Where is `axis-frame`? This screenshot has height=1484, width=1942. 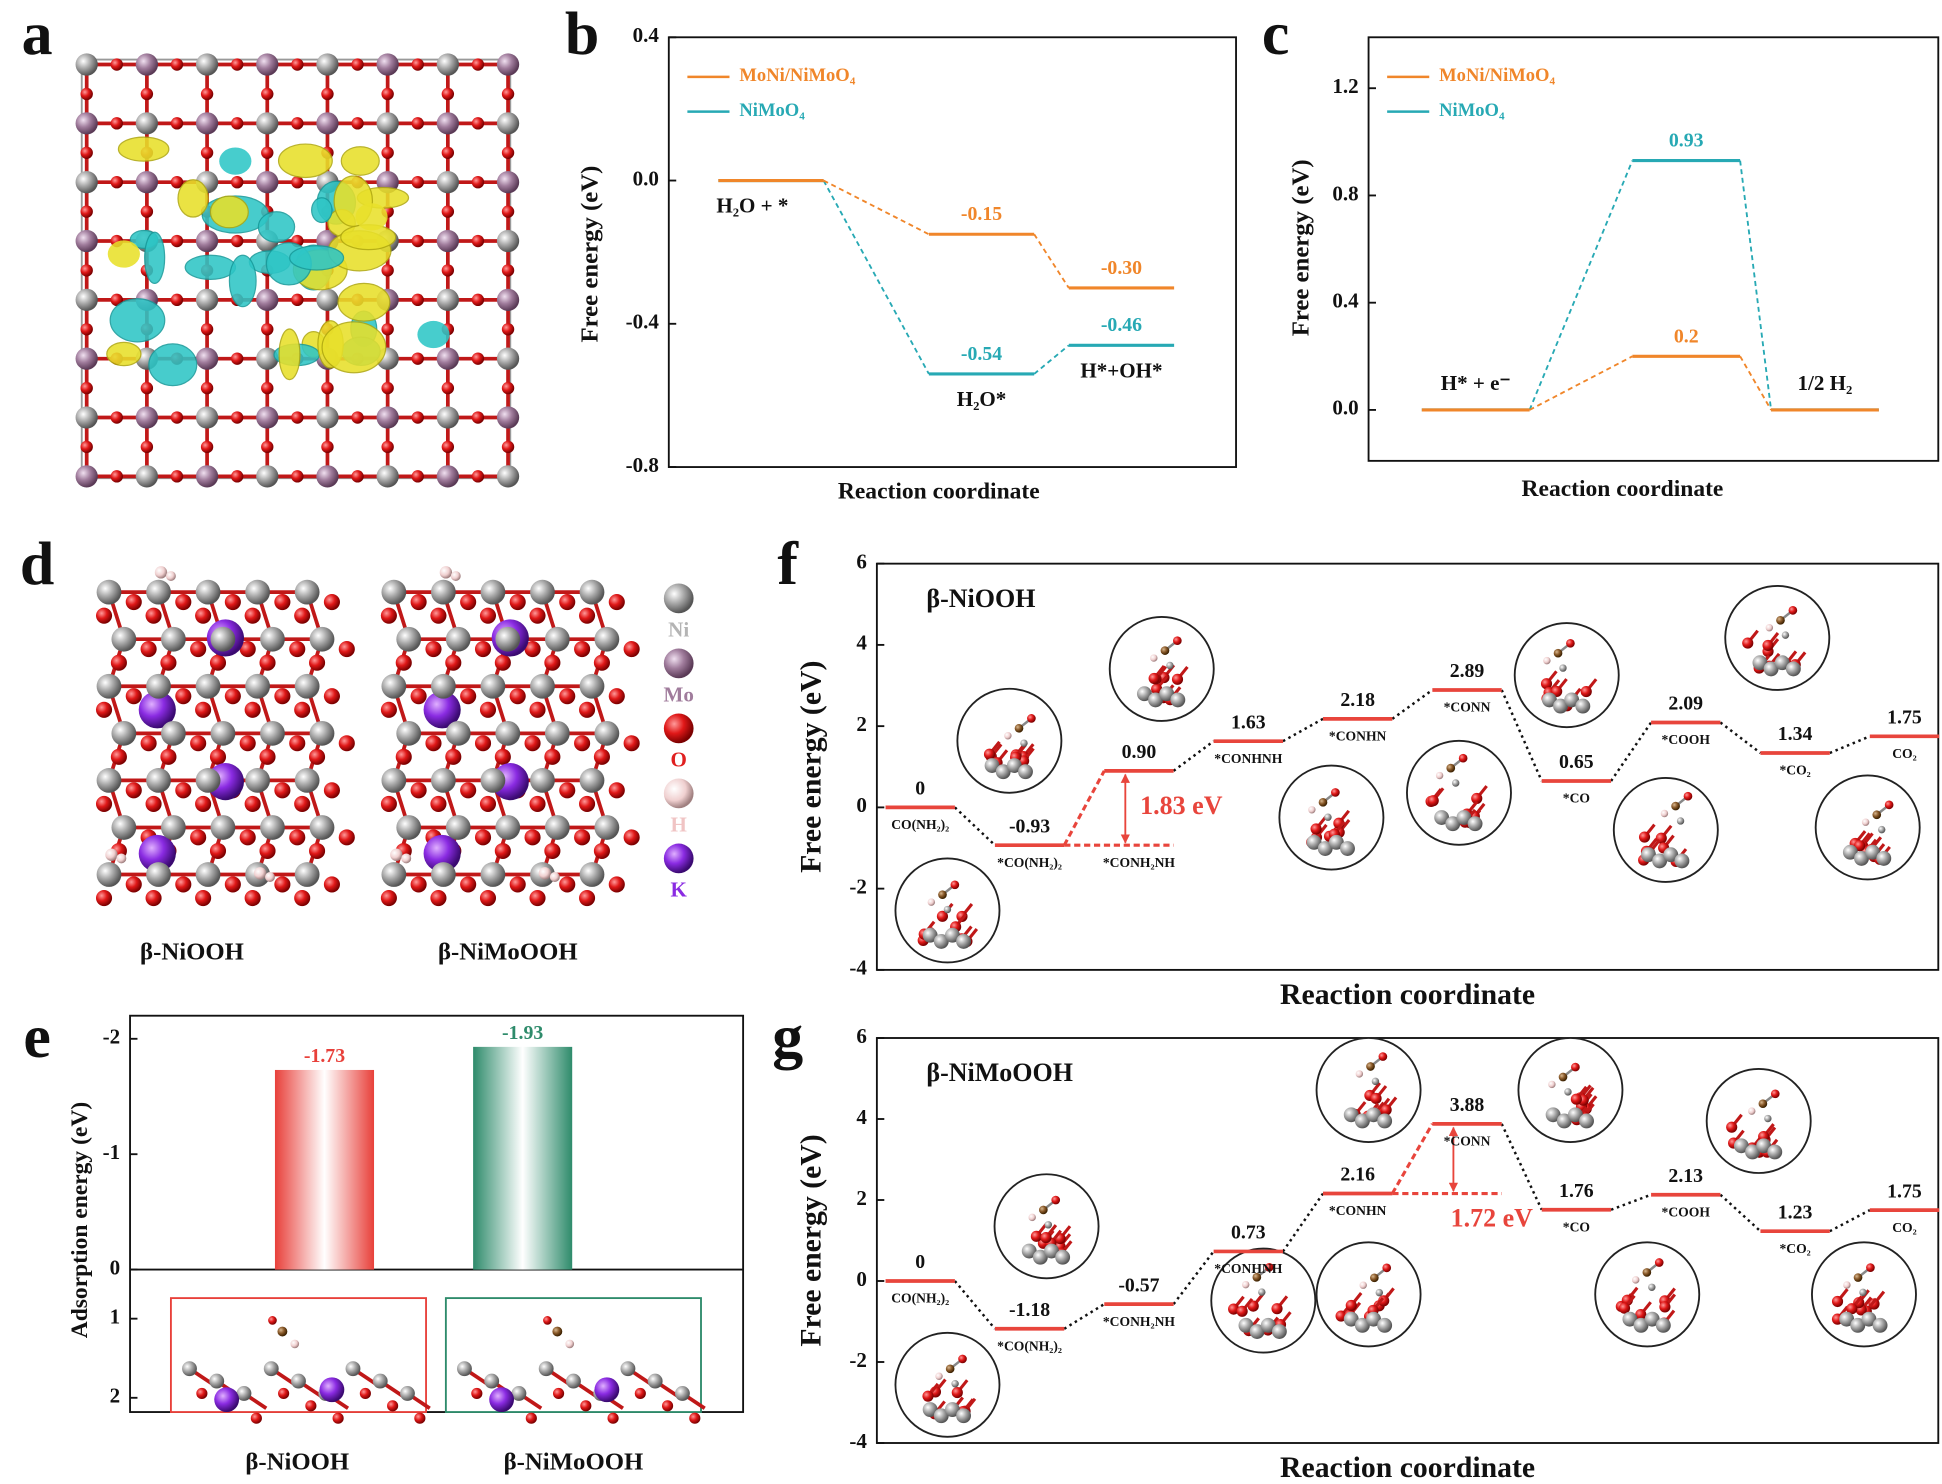
axis-frame is located at coordinates (1653, 249).